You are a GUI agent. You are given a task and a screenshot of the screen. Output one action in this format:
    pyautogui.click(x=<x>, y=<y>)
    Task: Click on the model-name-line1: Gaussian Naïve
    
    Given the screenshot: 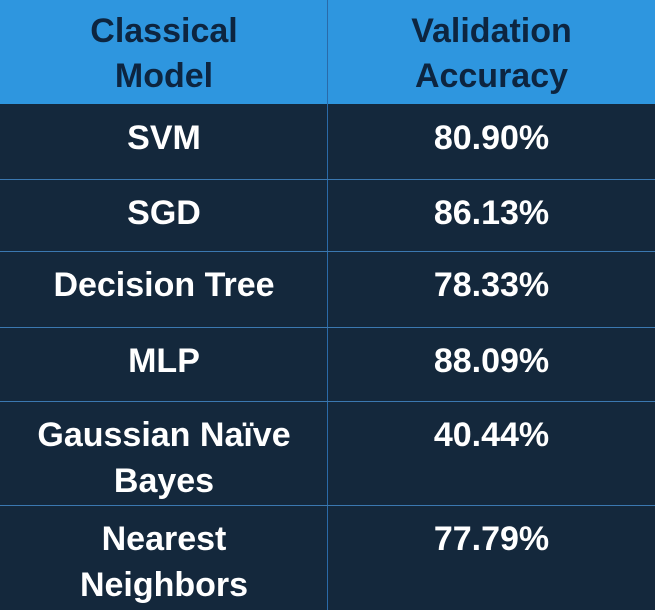 What is the action you would take?
    pyautogui.click(x=164, y=435)
    